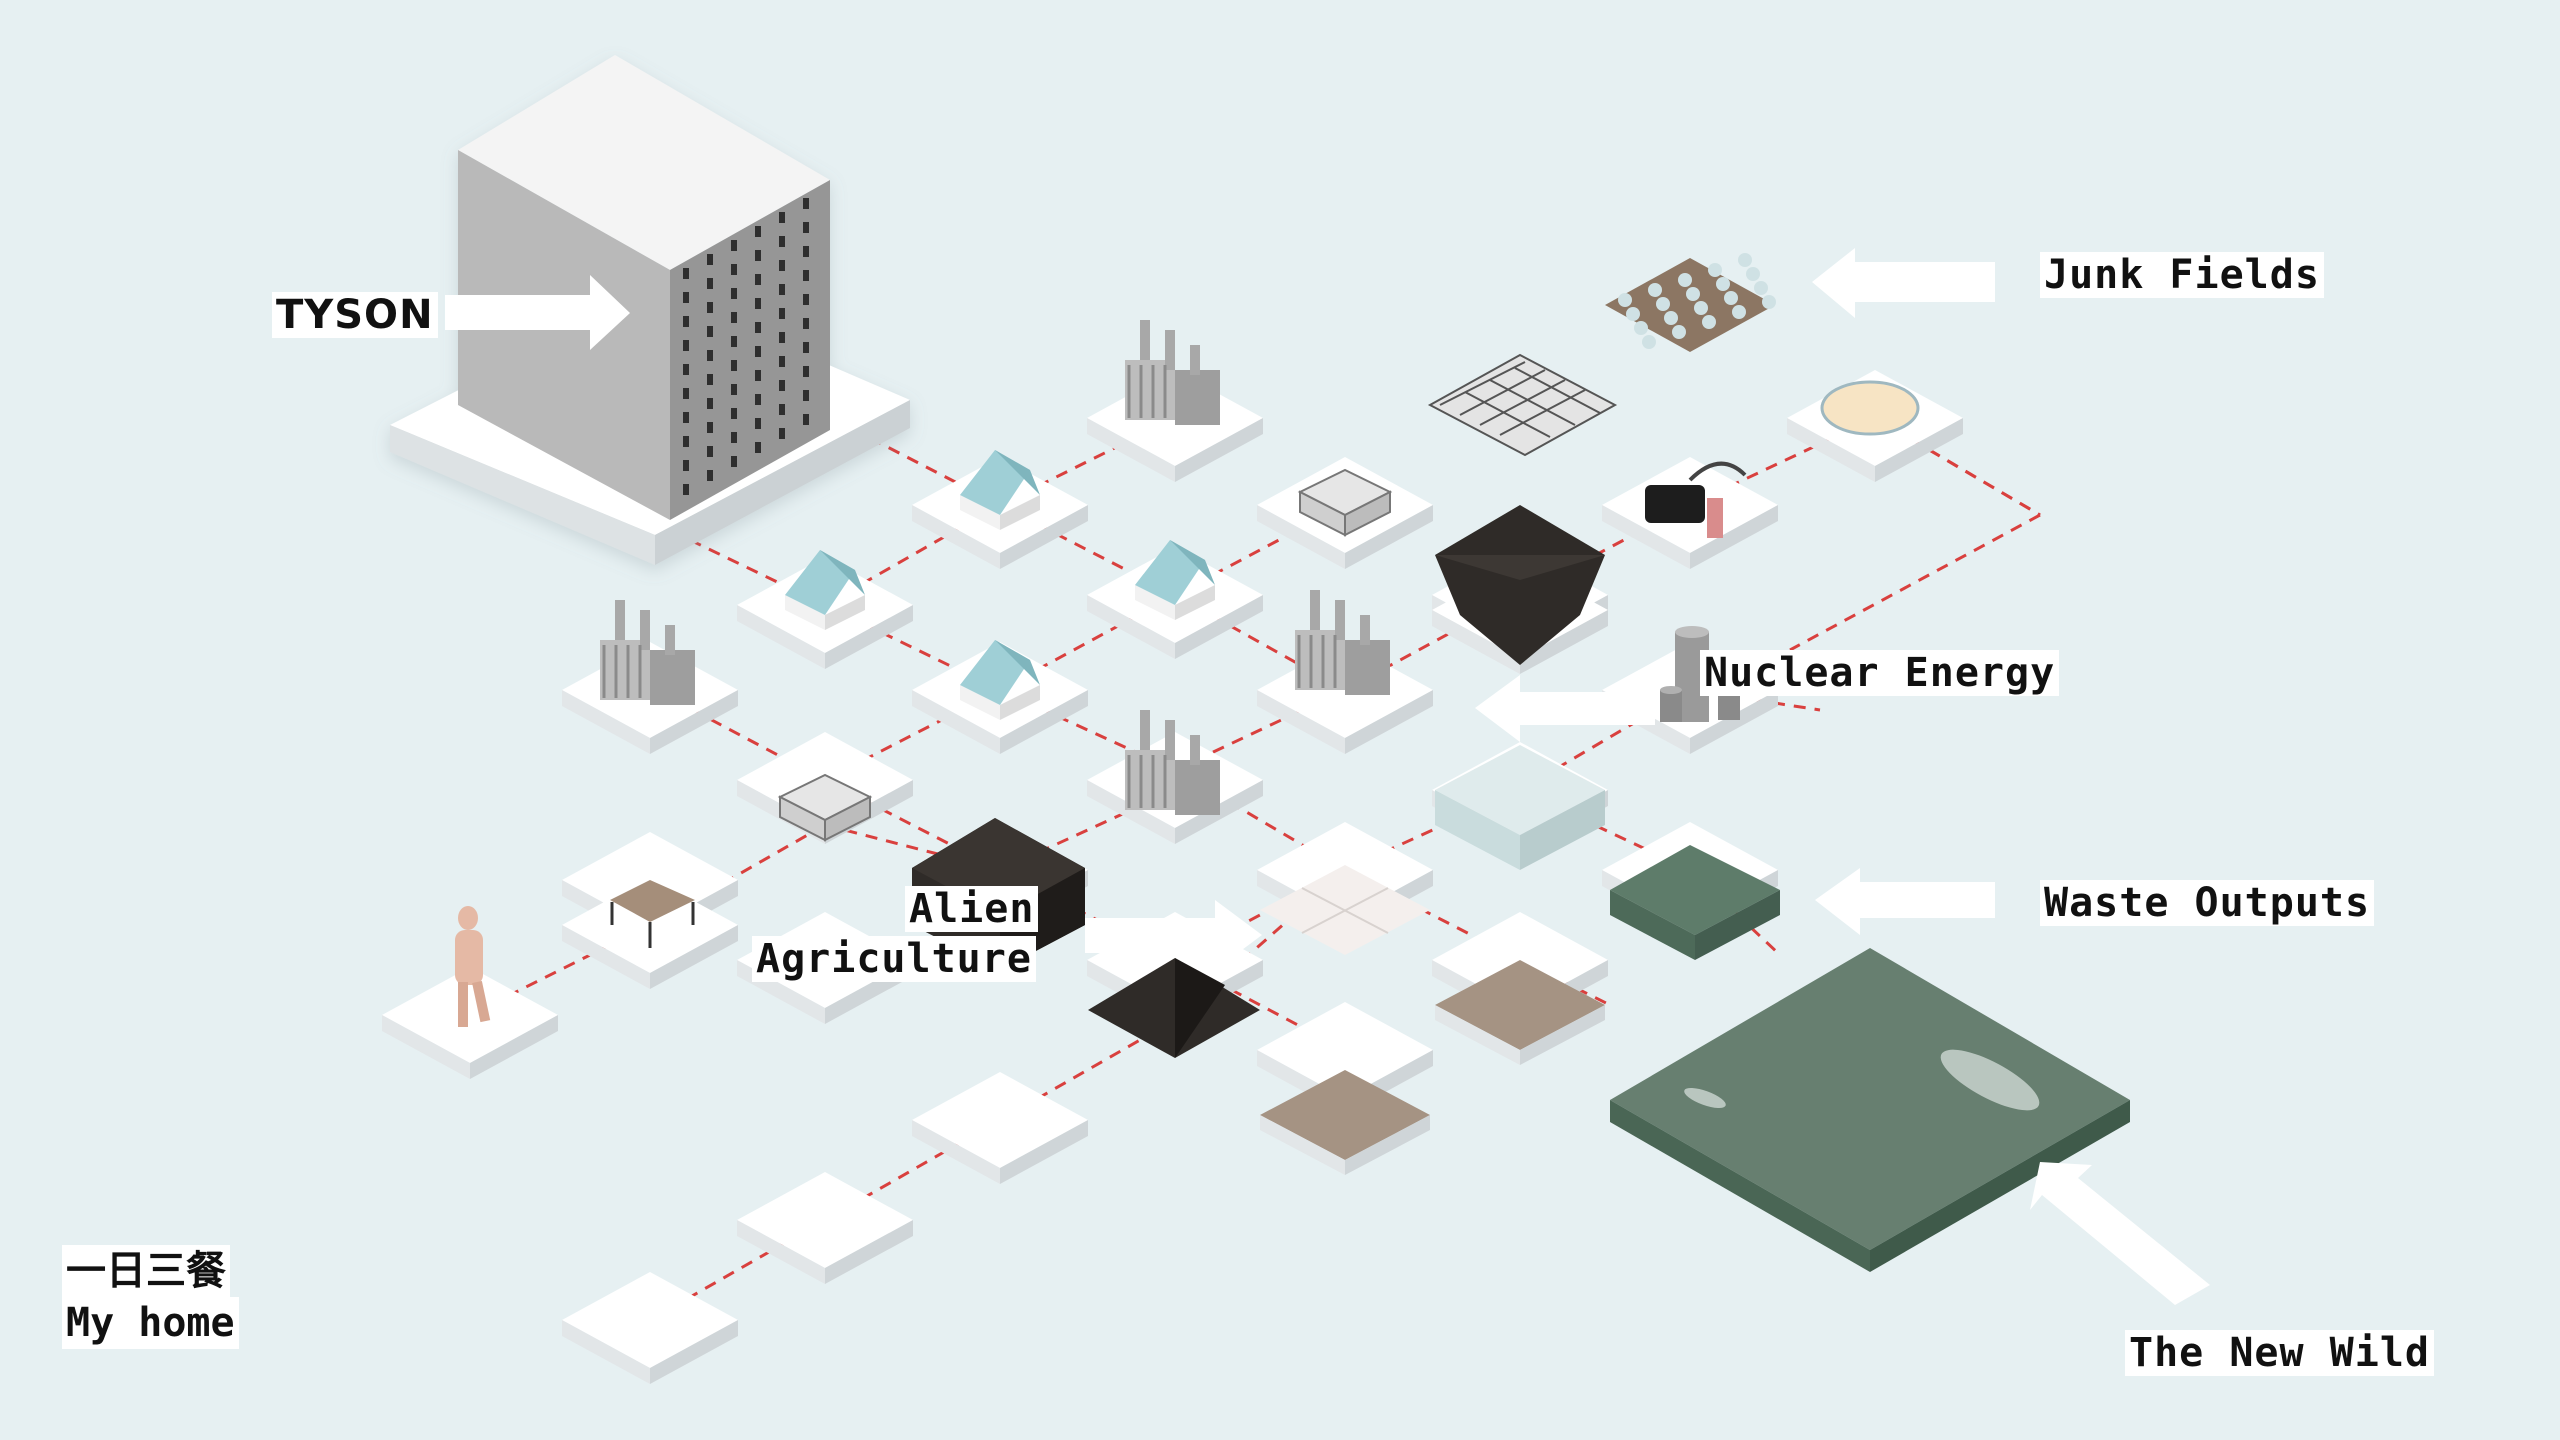 This screenshot has height=1440, width=2560. What do you see at coordinates (894, 959) in the screenshot?
I see `label-alien-line2: Agriculture` at bounding box center [894, 959].